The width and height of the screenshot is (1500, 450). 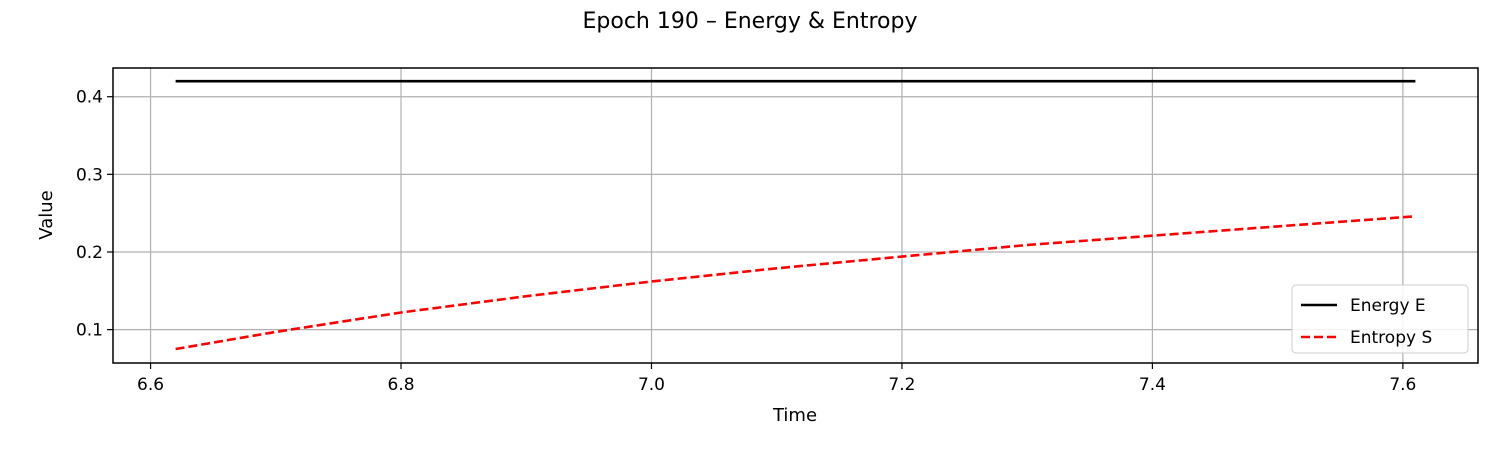 What do you see at coordinates (89, 98) in the screenshot?
I see `y-tick-label: 0.4` at bounding box center [89, 98].